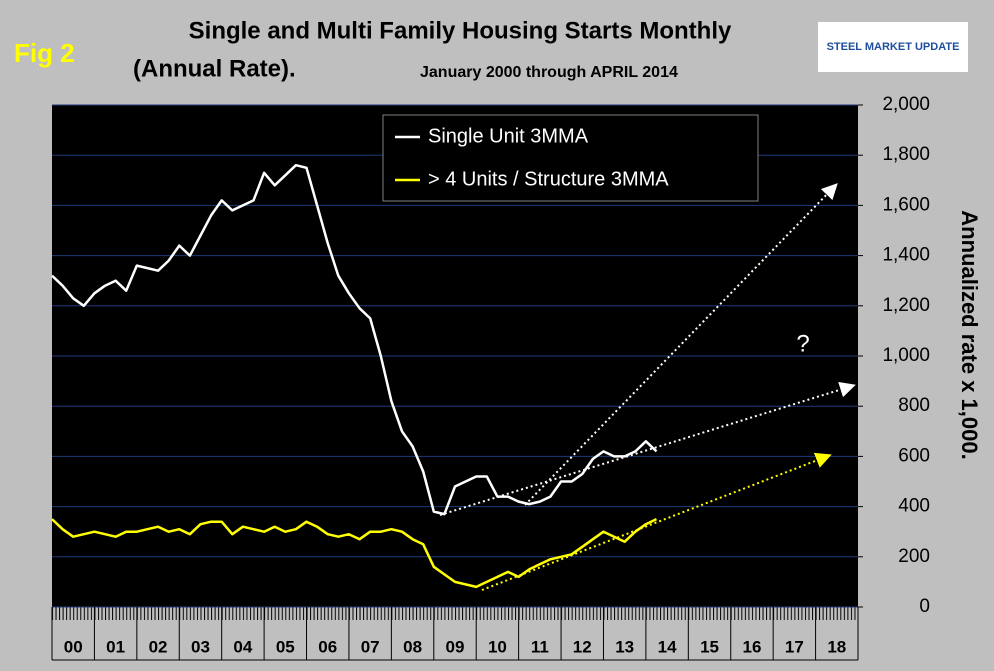 The width and height of the screenshot is (994, 671). What do you see at coordinates (242, 646) in the screenshot?
I see `x-tick-label: 04` at bounding box center [242, 646].